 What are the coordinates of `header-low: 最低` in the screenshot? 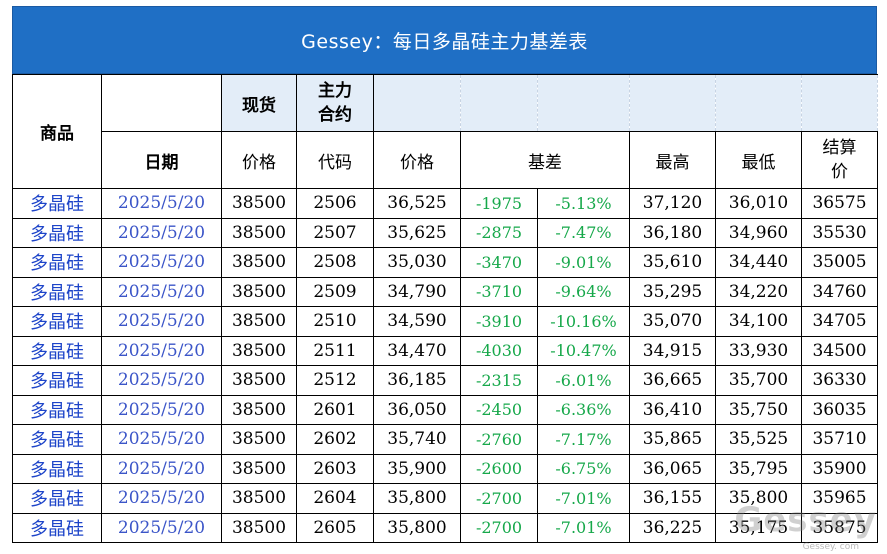 It's located at (758, 160).